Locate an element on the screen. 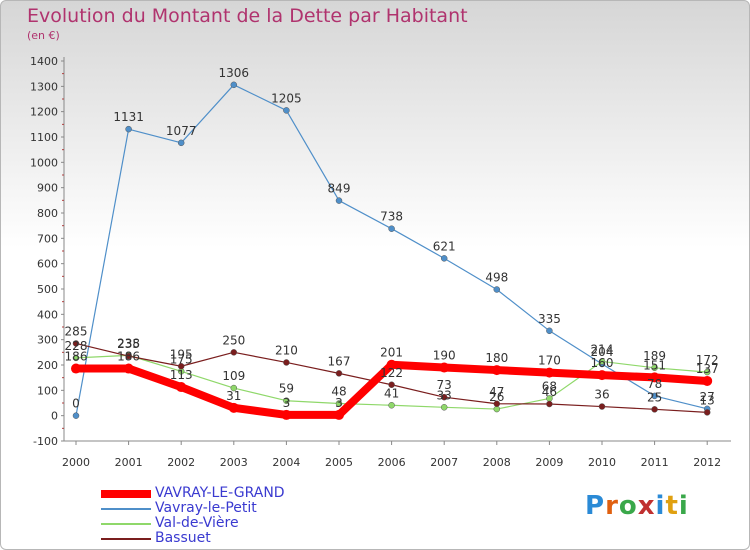  y-tick-label: 600 is located at coordinates (47, 264).